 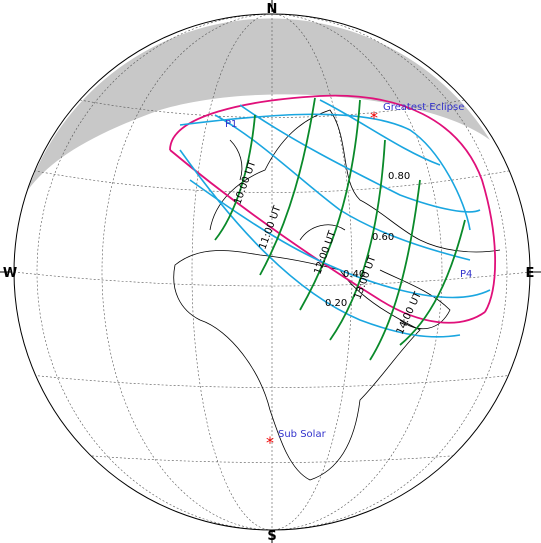 I want to click on greatest-eclipse-label: Greatest Eclipse, so click(x=423, y=107).